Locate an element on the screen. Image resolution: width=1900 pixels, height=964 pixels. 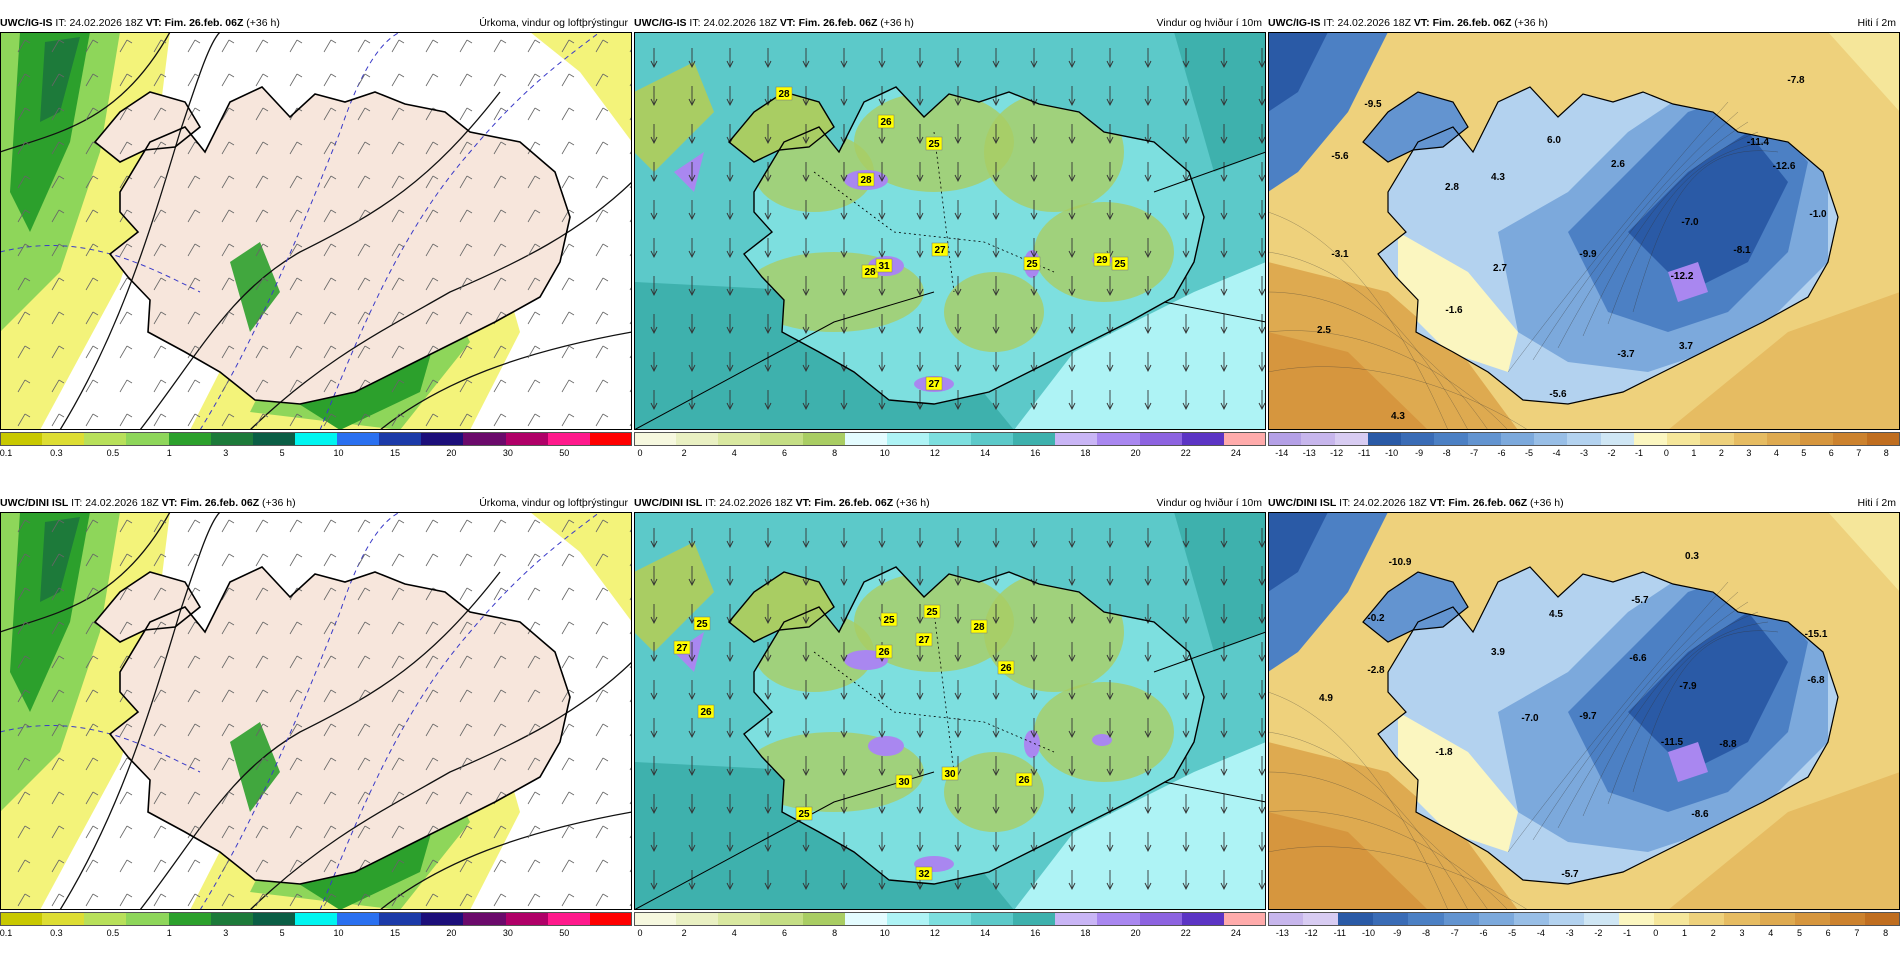
map-value-label: 28 is located at coordinates (784, 93).